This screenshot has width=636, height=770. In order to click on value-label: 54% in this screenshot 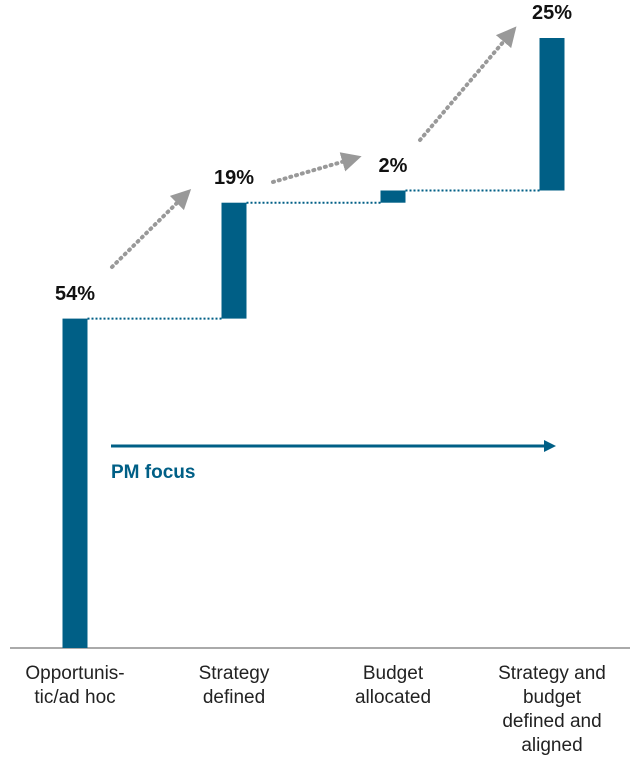, I will do `click(75, 293)`.